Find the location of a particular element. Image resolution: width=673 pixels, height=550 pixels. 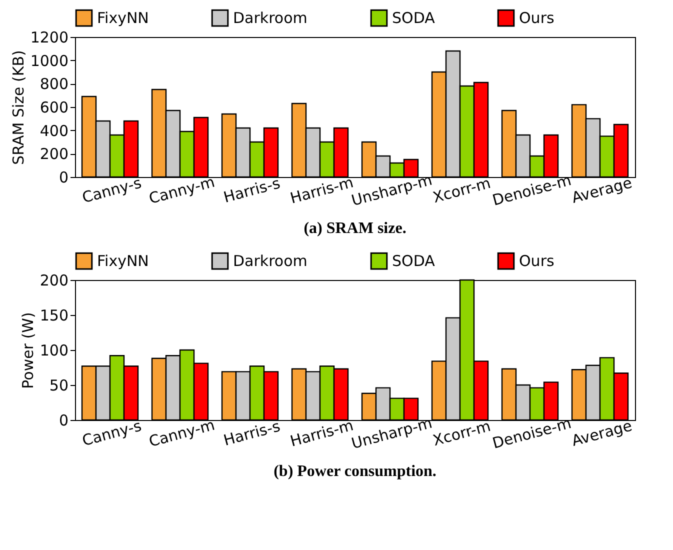

y-tick-label: 150 is located at coordinates (54, 315).